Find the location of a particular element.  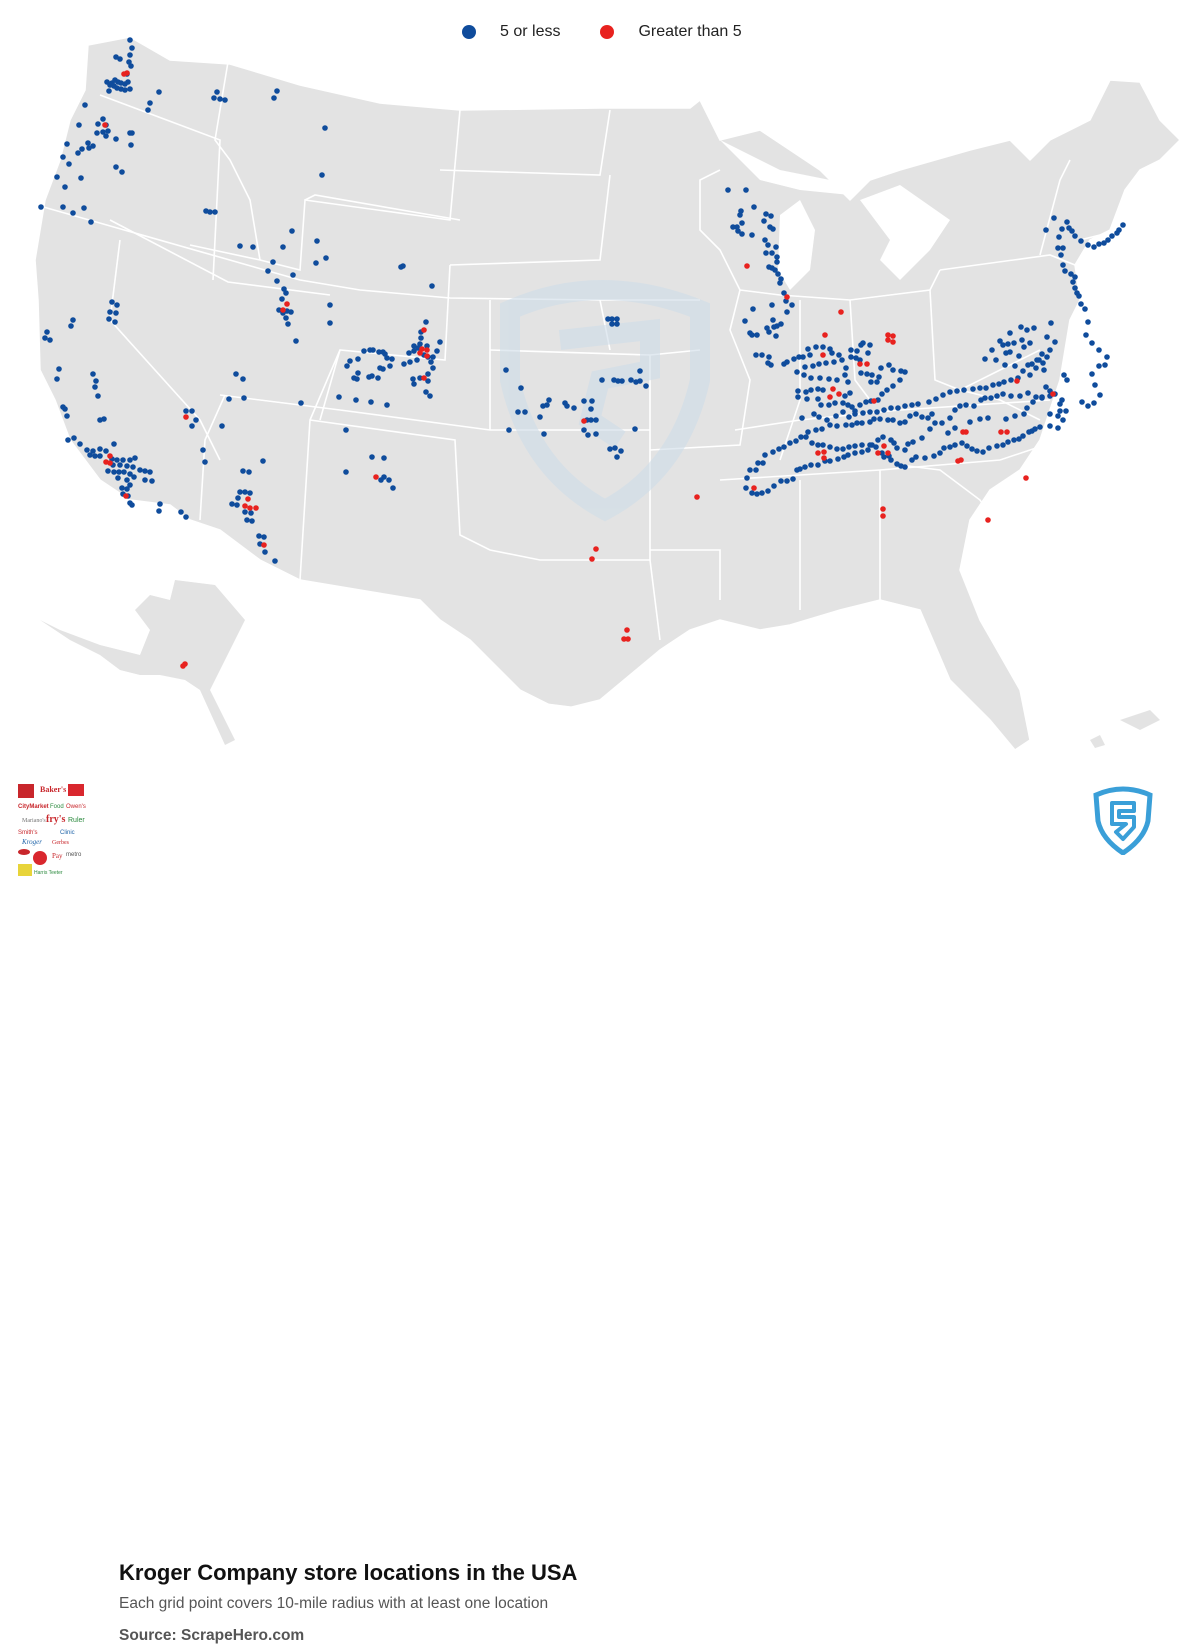

svg-text: Harris Teeter is located at coordinates (48, 873).